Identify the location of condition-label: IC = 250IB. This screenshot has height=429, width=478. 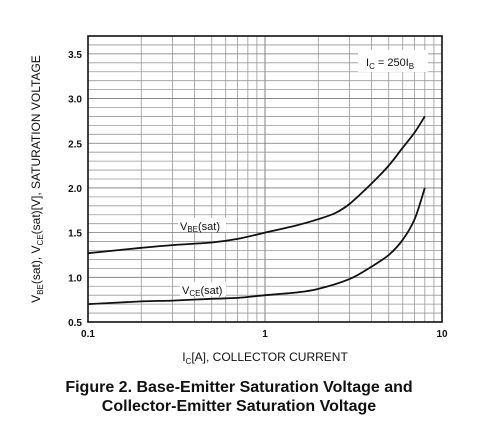
(390, 64).